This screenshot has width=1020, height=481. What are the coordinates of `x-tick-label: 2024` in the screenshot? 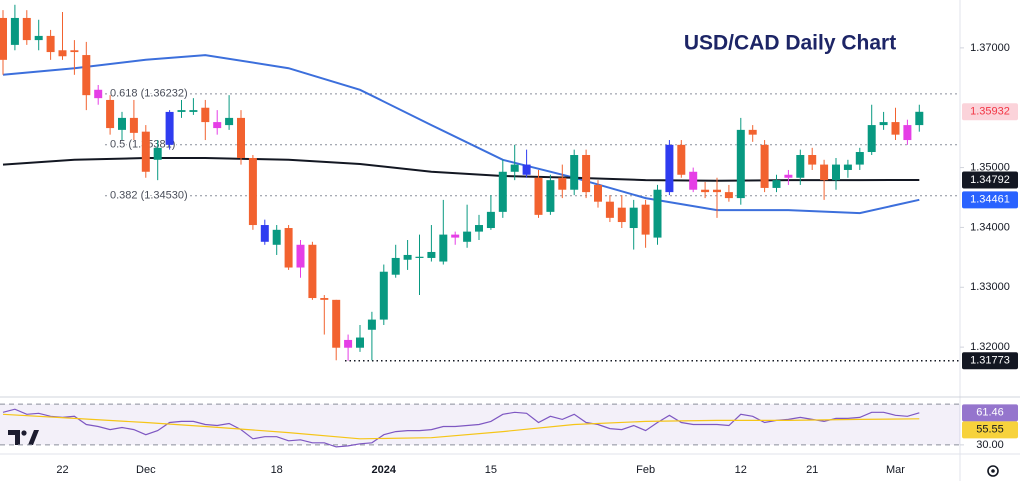 It's located at (384, 470).